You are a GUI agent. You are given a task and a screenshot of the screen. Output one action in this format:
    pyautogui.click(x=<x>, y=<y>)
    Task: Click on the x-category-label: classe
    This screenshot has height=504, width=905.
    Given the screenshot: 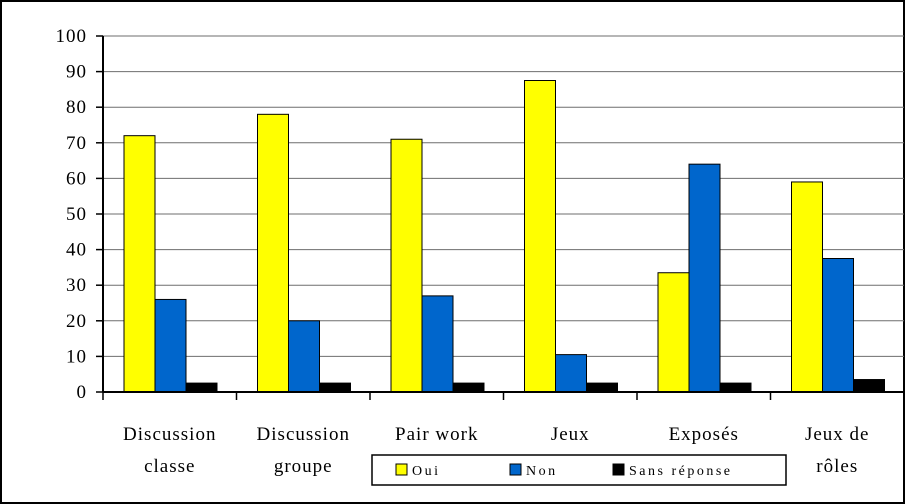 What is the action you would take?
    pyautogui.click(x=169, y=466)
    